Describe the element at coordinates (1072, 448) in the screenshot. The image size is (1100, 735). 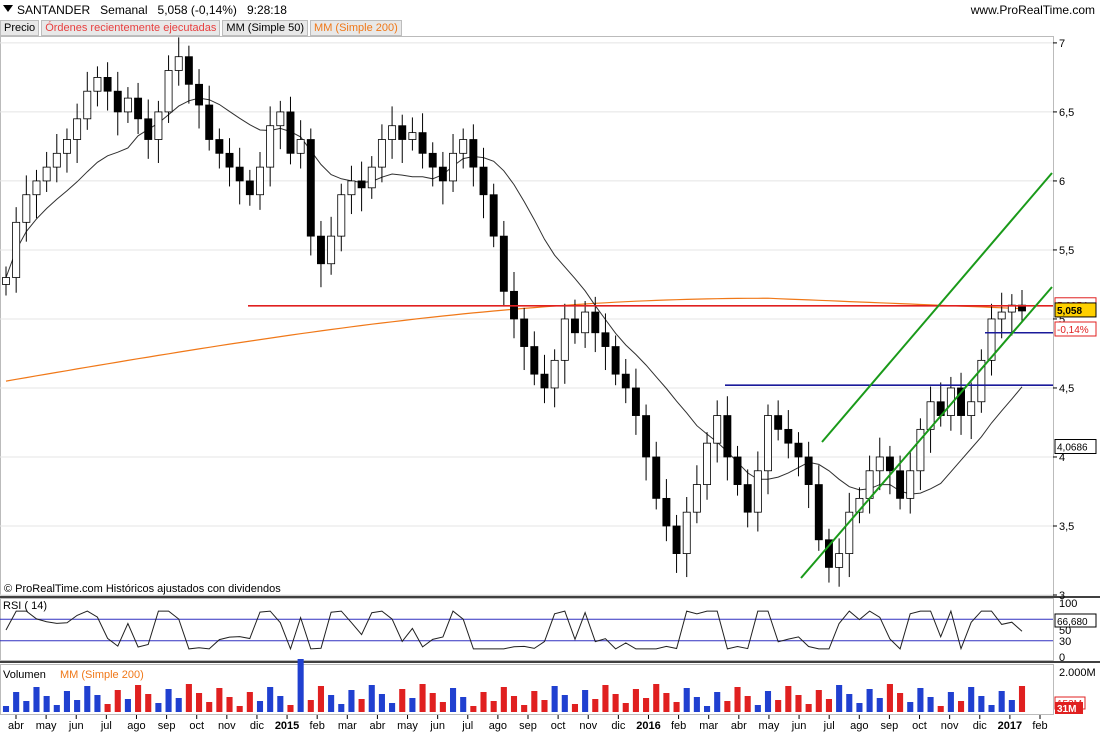
I see `ma50-value-label: 4,0686` at that location.